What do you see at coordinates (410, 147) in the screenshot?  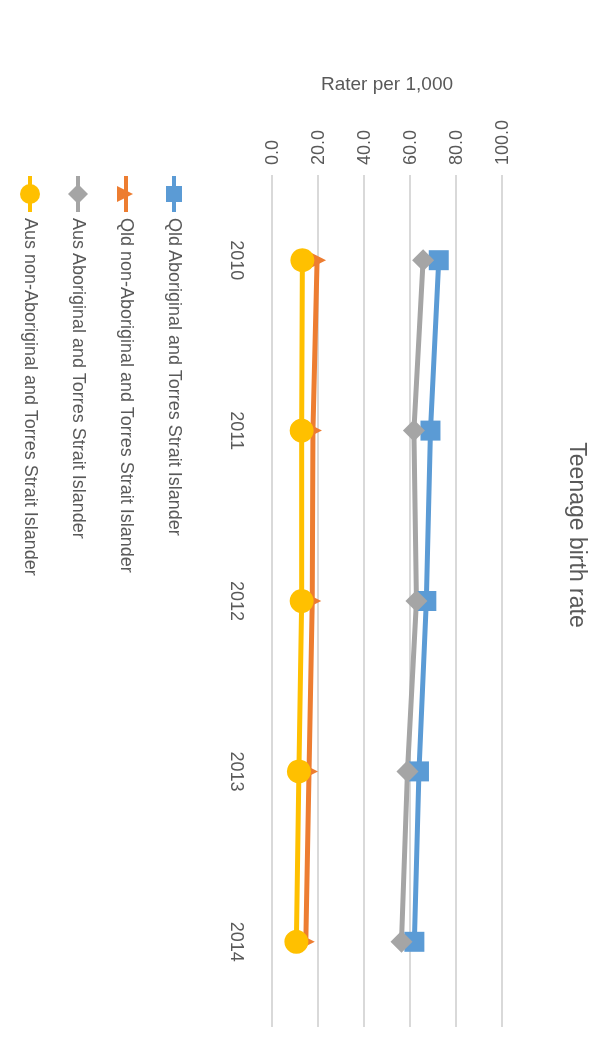 I see `x-tick-label: 60.0` at bounding box center [410, 147].